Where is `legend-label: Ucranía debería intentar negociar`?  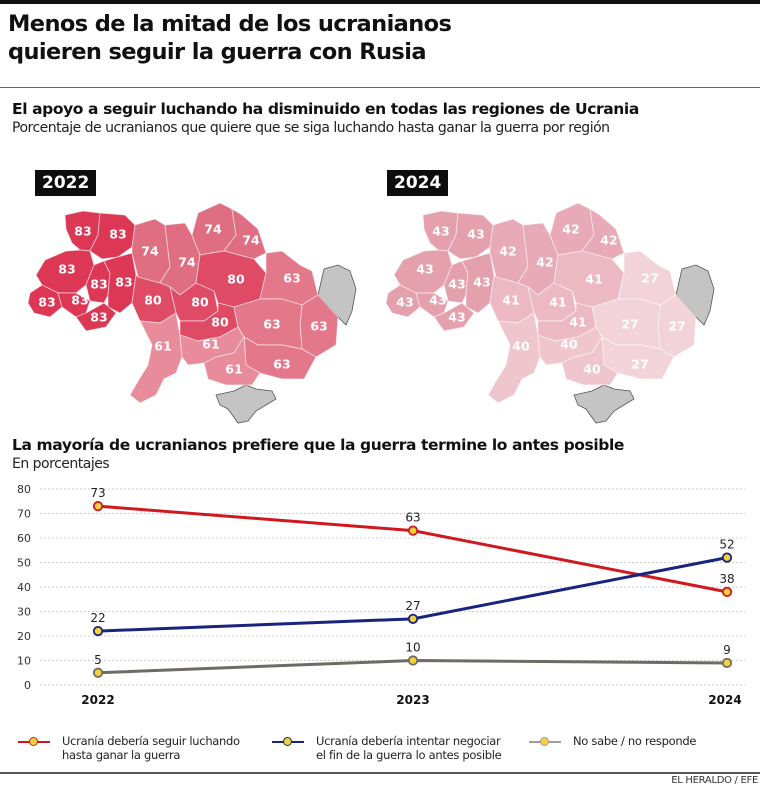 legend-label: Ucranía debería intentar negociar is located at coordinates (408, 741).